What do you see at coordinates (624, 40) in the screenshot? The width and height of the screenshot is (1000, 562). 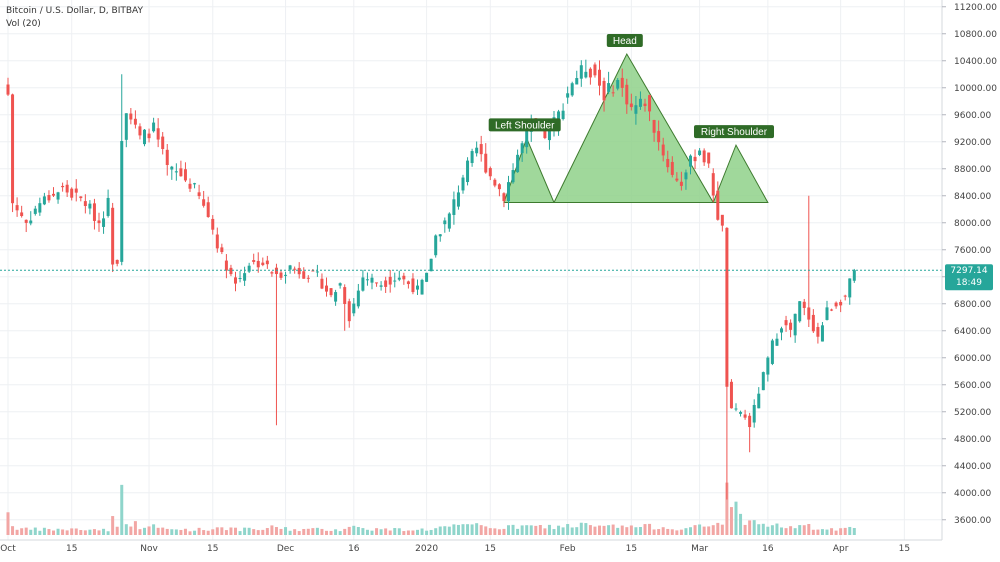 I see `head-label-box` at bounding box center [624, 40].